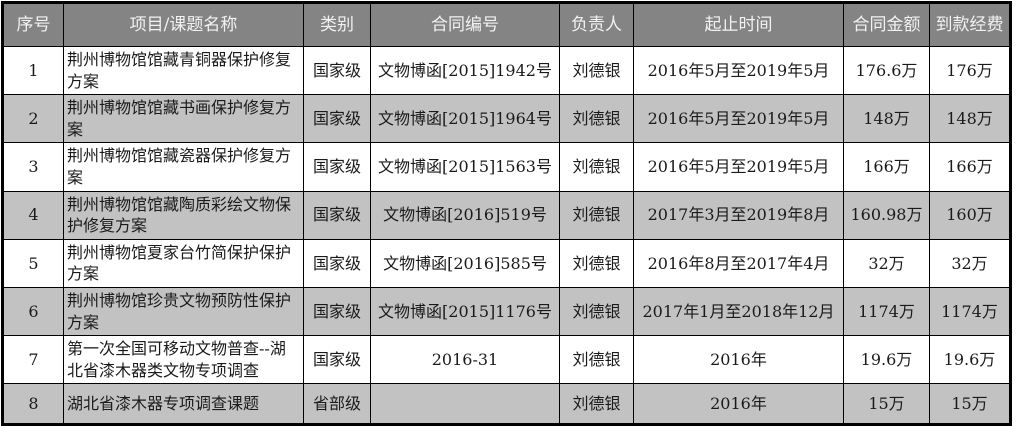 Image resolution: width=1016 pixels, height=426 pixels. What do you see at coordinates (970, 167) in the screenshot?
I see `cell-received_funds: 166万` at bounding box center [970, 167].